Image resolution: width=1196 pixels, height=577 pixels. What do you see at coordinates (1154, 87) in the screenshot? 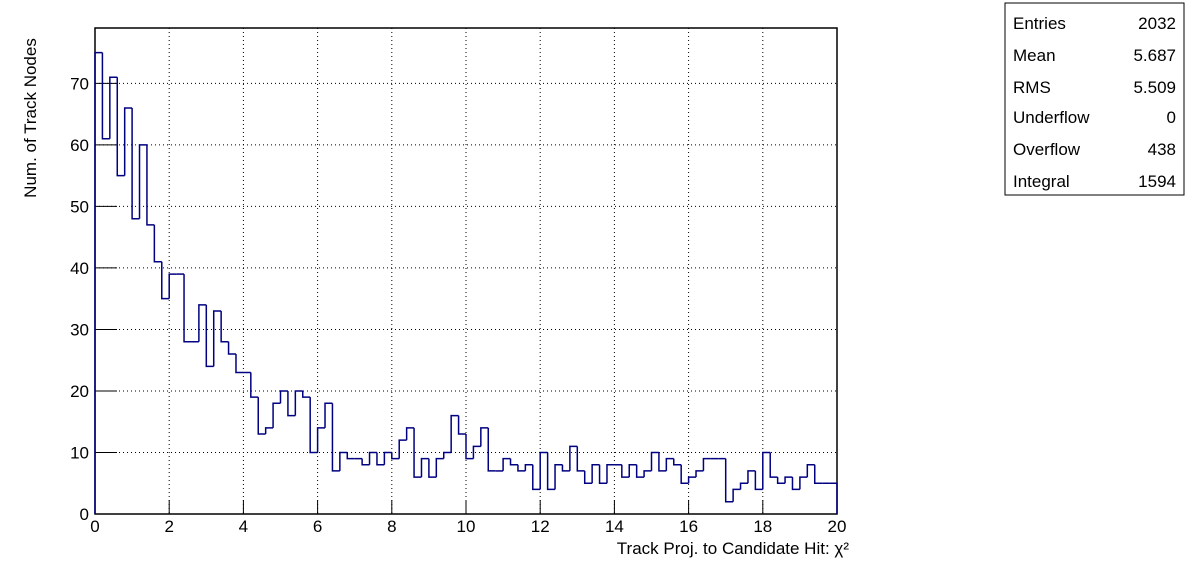
I see `stats-value: 5.509` at bounding box center [1154, 87].